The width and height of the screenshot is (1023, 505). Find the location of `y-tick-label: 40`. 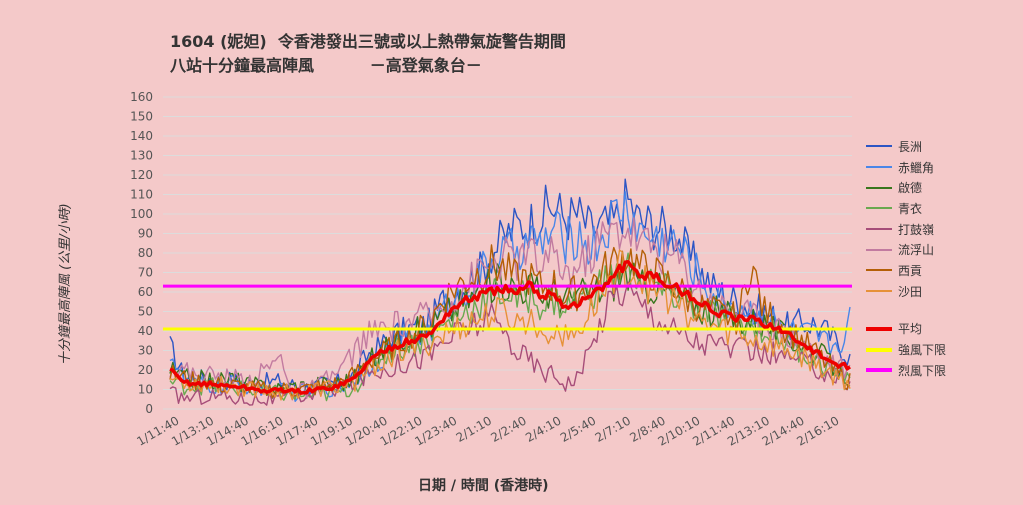

y-tick-label: 40 is located at coordinates (145, 331).